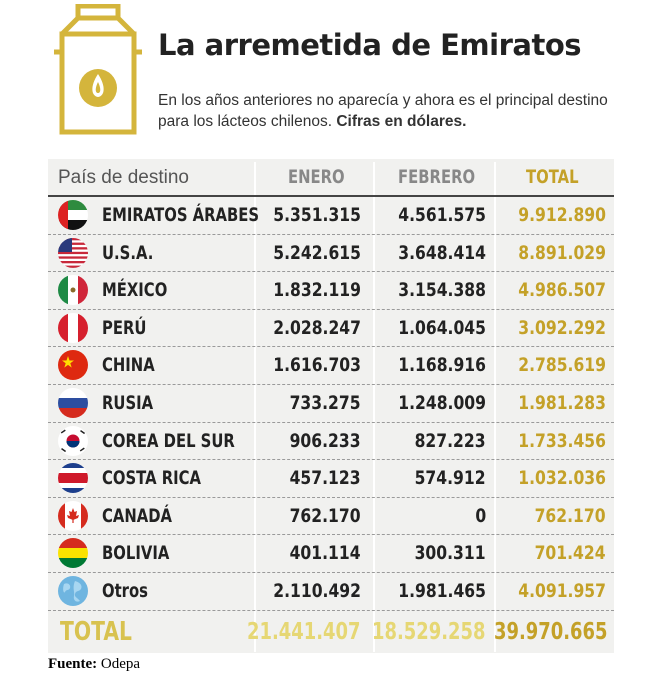 The height and width of the screenshot is (692, 660). What do you see at coordinates (73, 290) in the screenshot?
I see `mexico-flag-icon` at bounding box center [73, 290].